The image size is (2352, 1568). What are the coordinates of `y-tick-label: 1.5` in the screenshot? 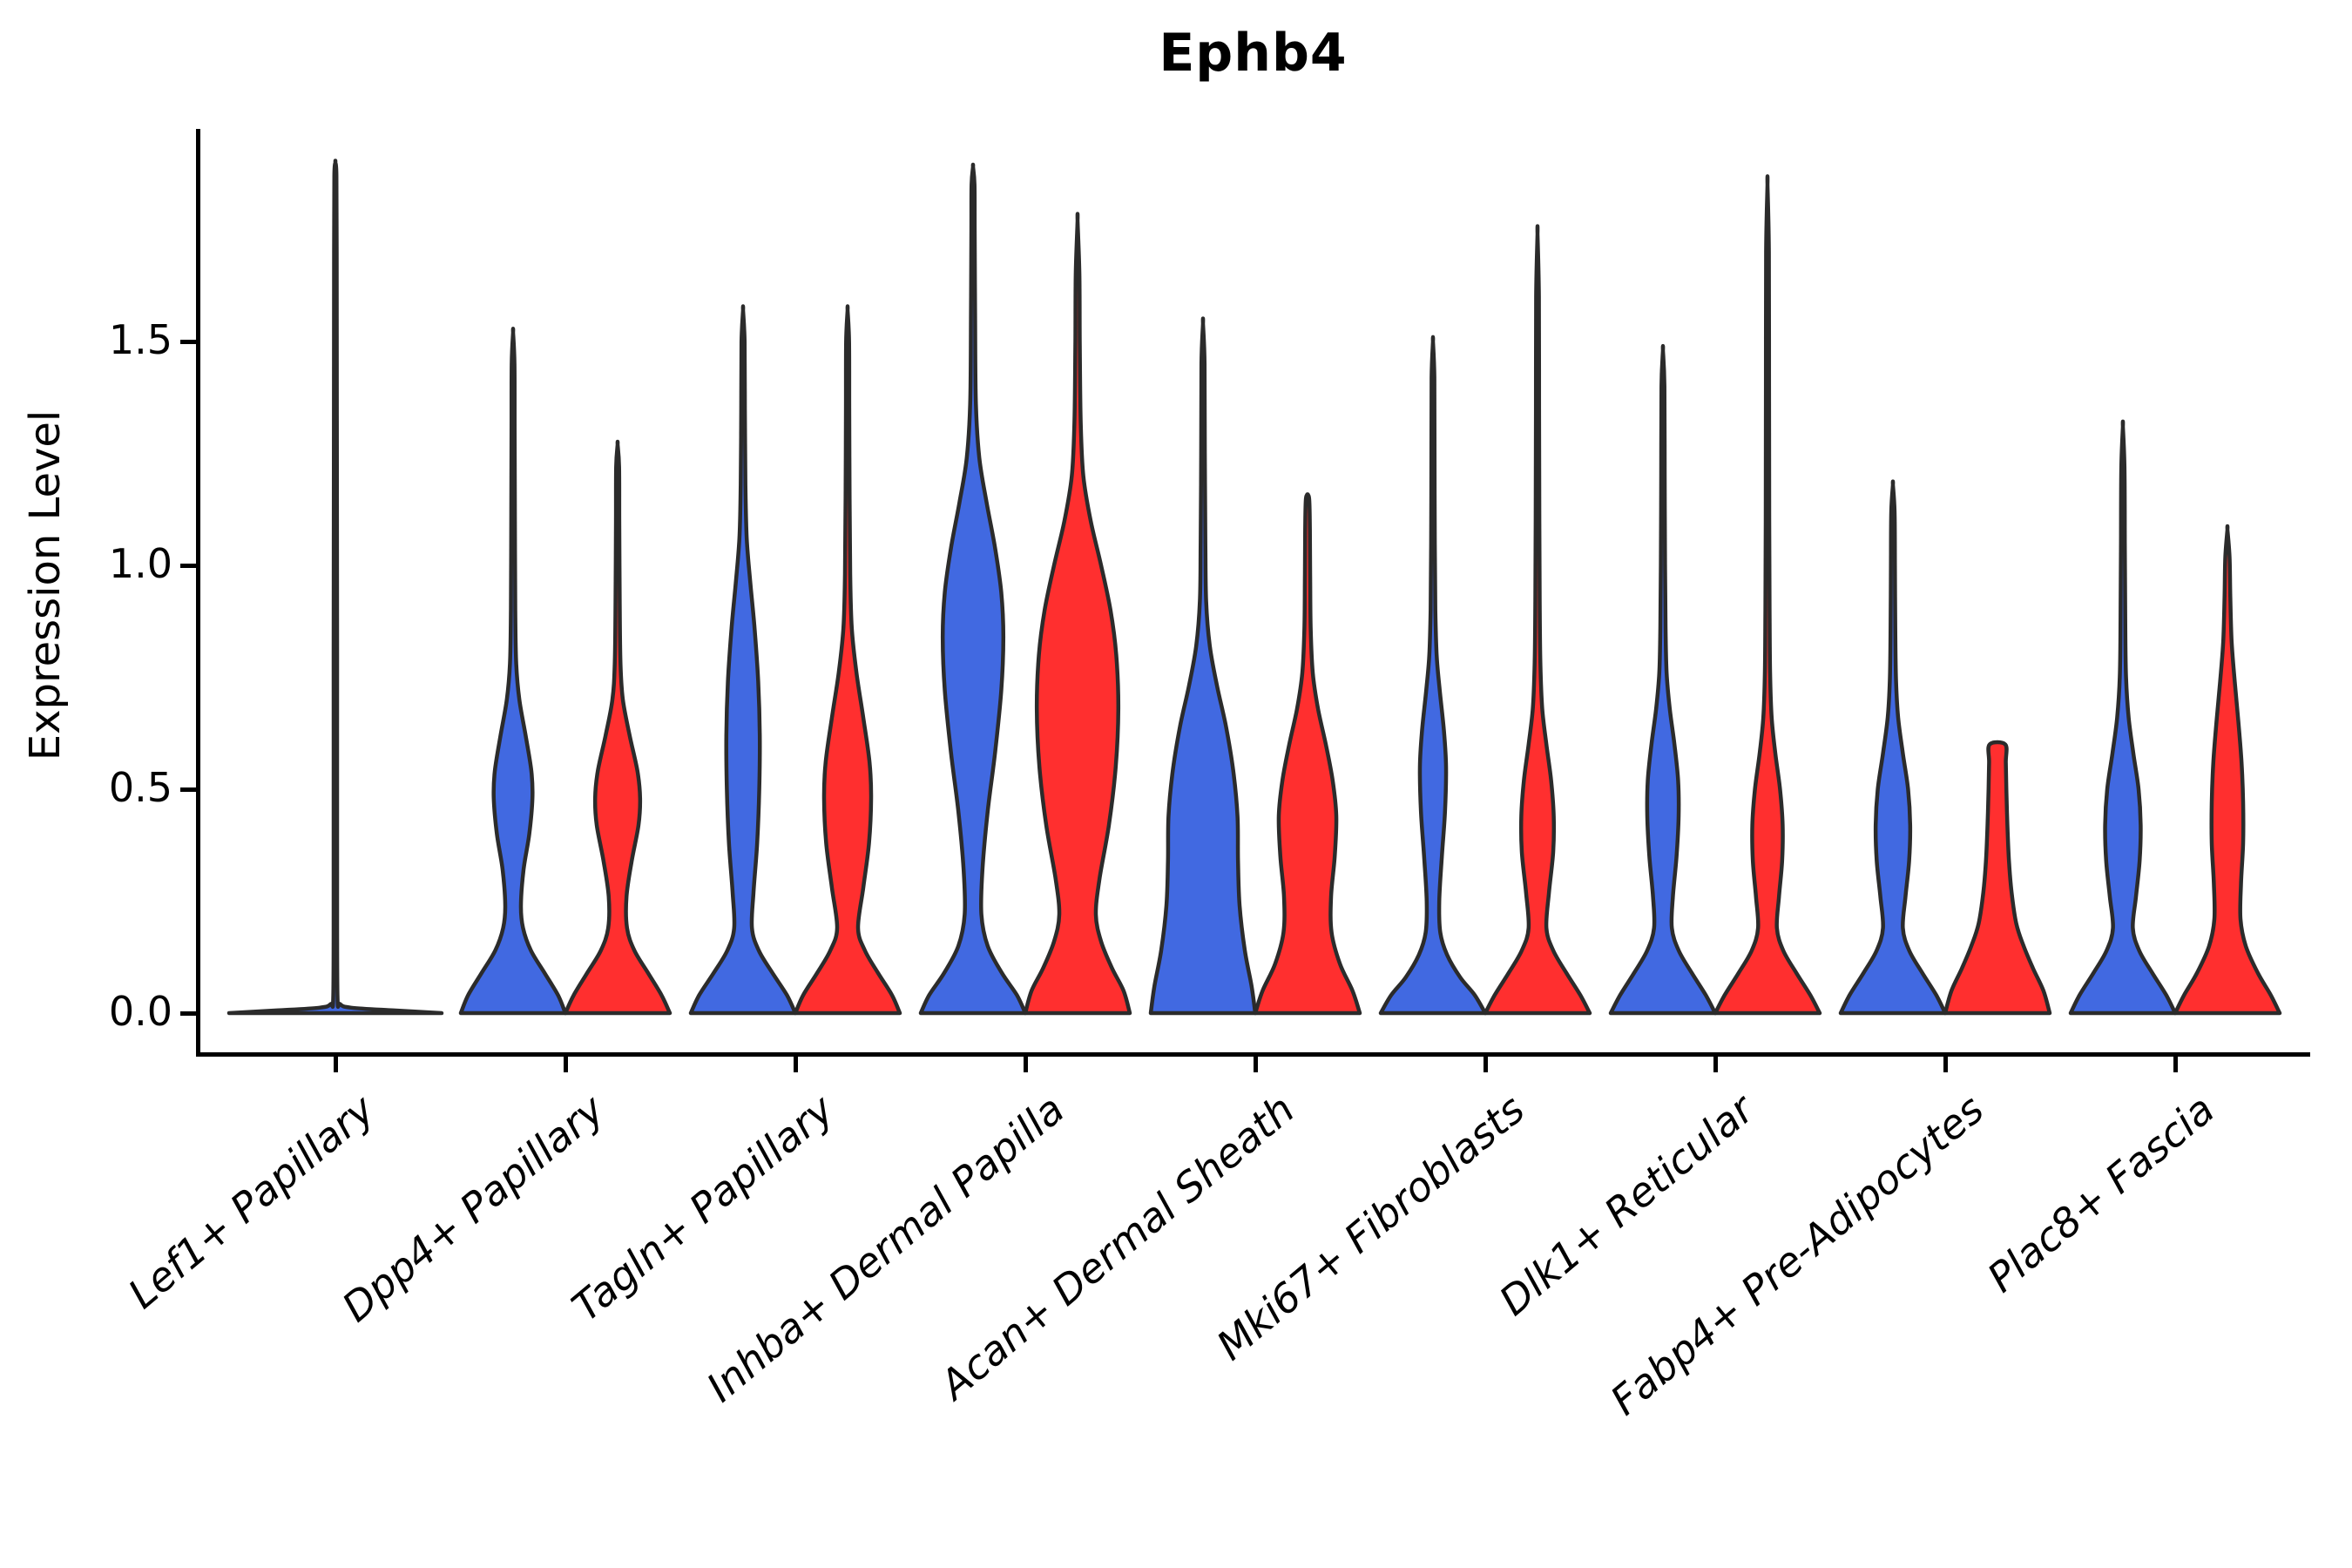 It's located at (140, 339).